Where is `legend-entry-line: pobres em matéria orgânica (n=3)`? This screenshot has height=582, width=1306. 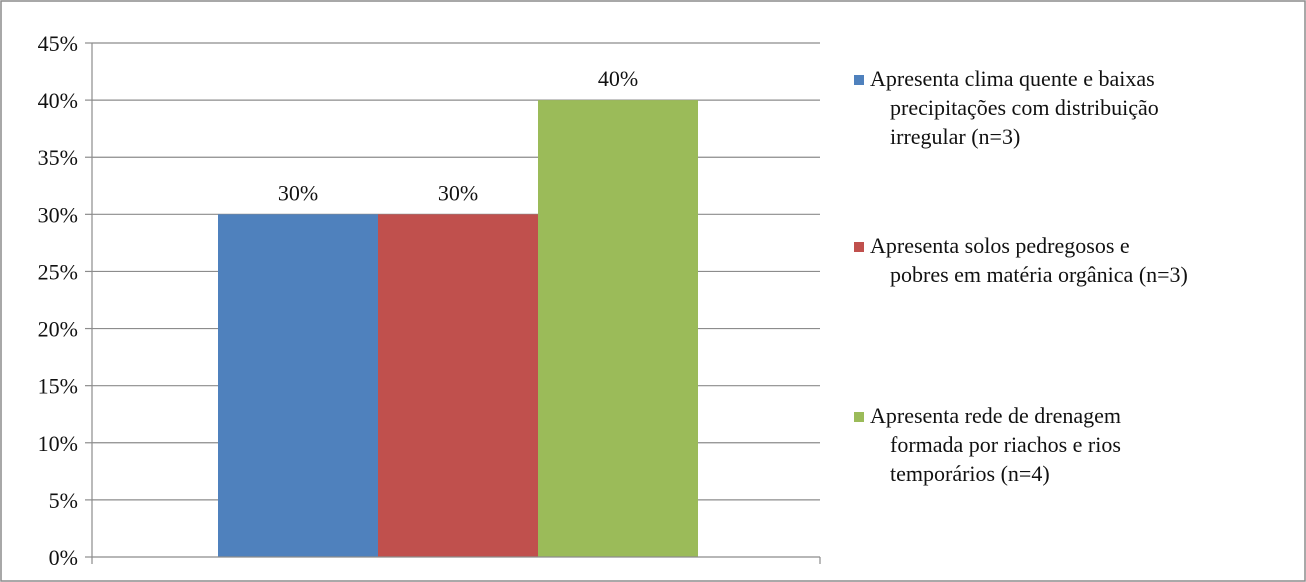
legend-entry-line: pobres em matéria orgânica (n=3) is located at coordinates (1039, 274).